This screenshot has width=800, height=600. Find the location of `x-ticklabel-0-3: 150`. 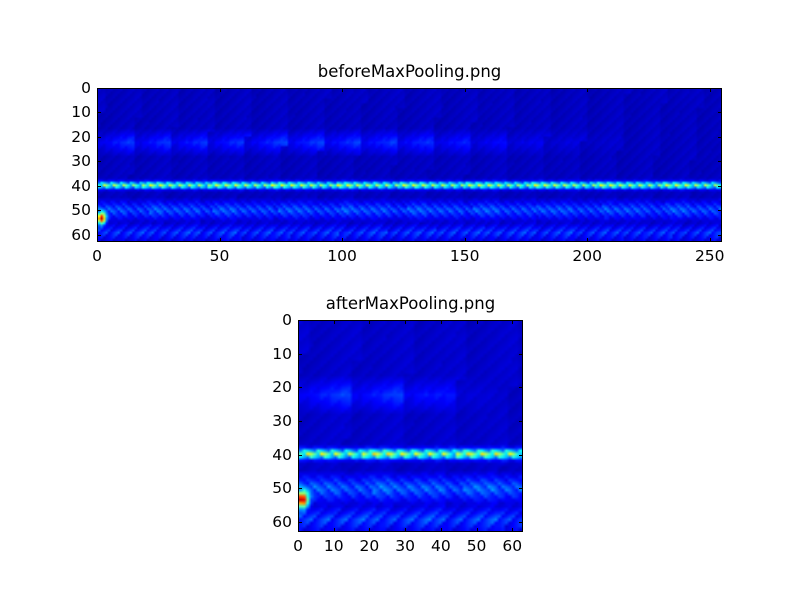

x-ticklabel-0-3: 150 is located at coordinates (464, 256).